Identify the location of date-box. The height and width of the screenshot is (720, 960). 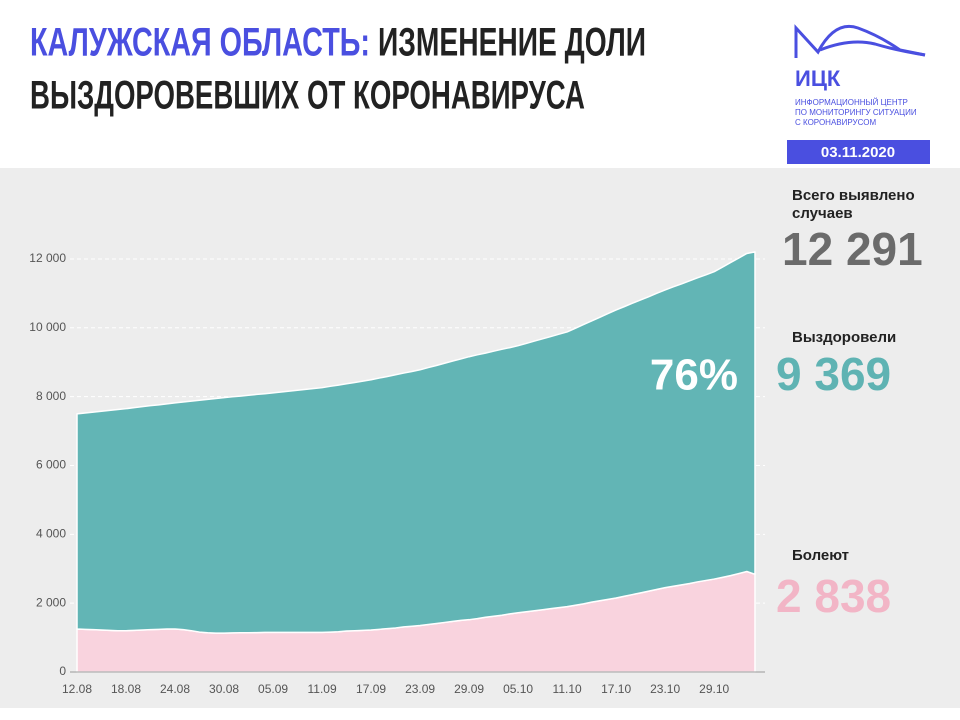
(858, 152).